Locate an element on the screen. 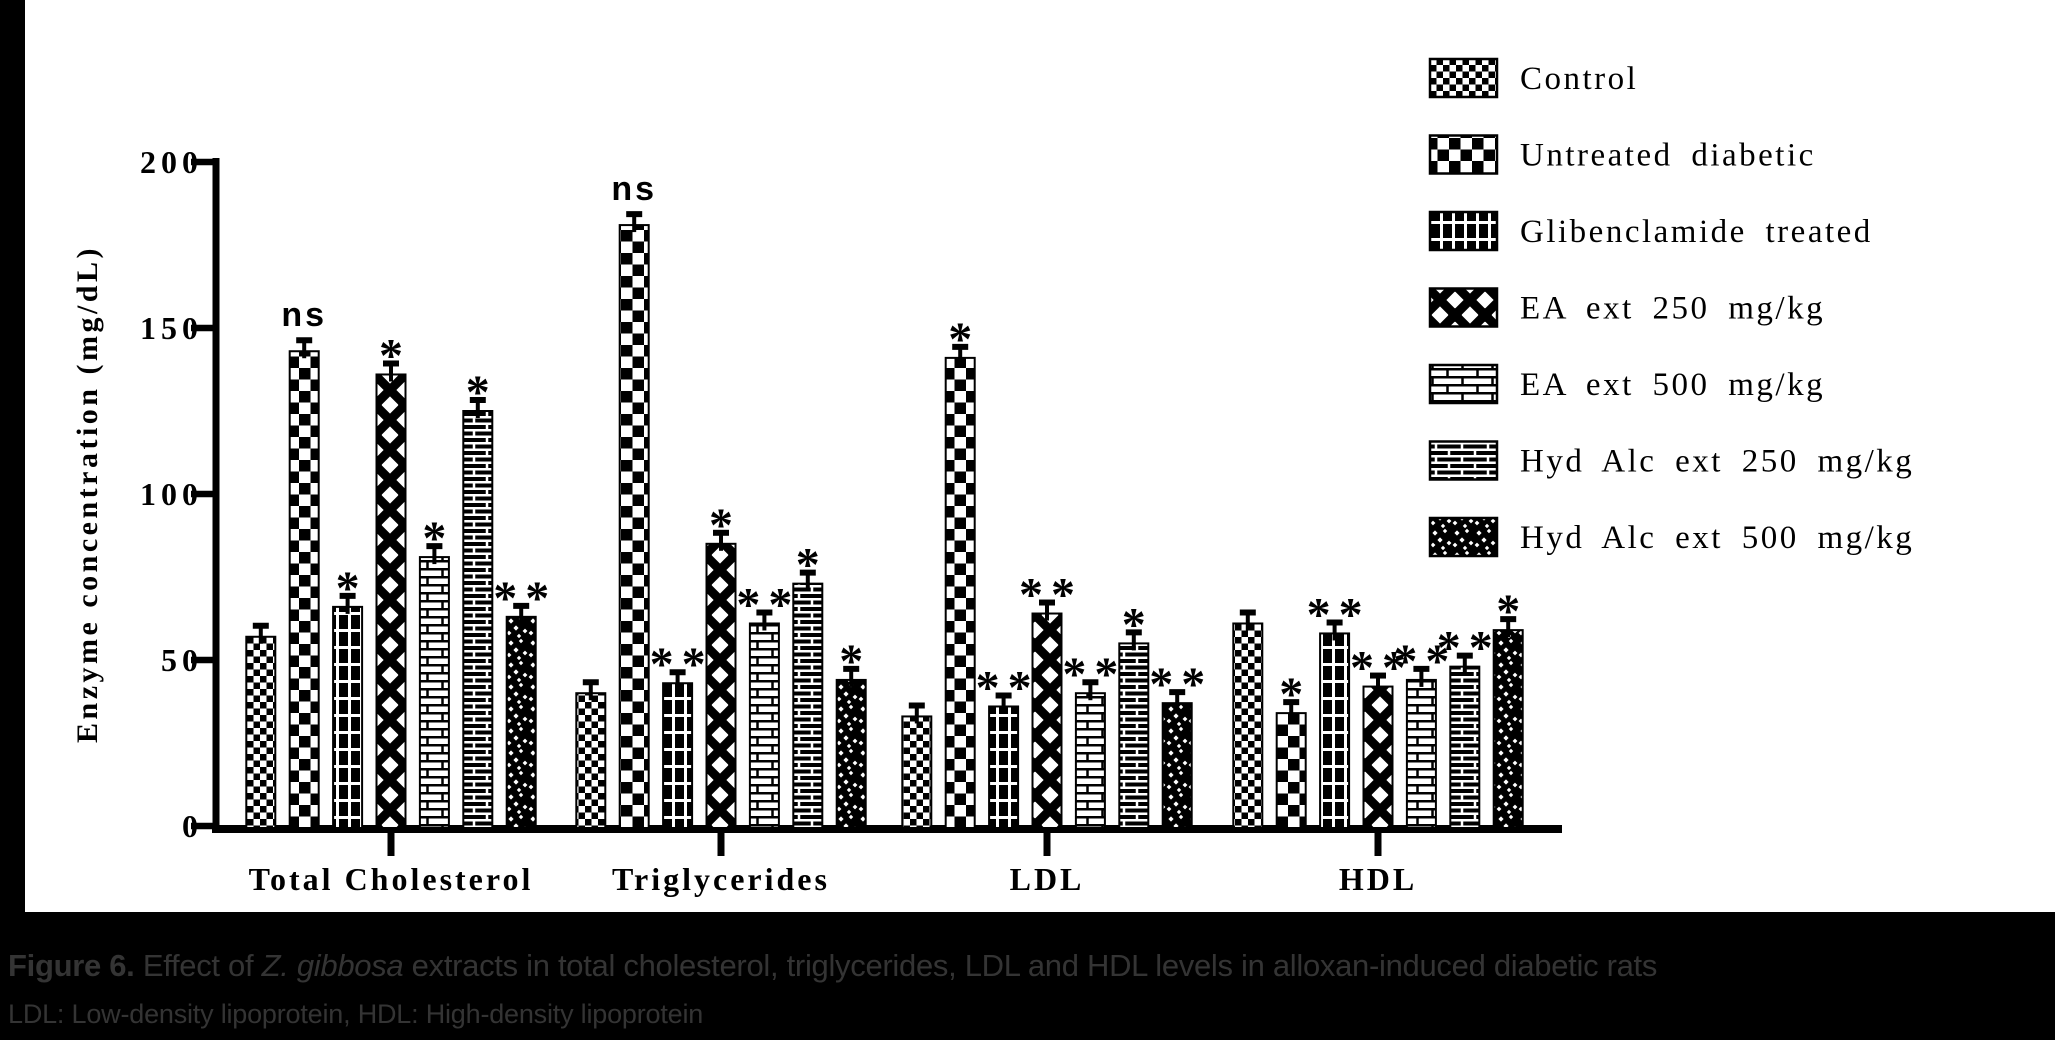 This screenshot has width=2055, height=1040. bar-hdl-glibenclamide-treated is located at coordinates (1335, 730).